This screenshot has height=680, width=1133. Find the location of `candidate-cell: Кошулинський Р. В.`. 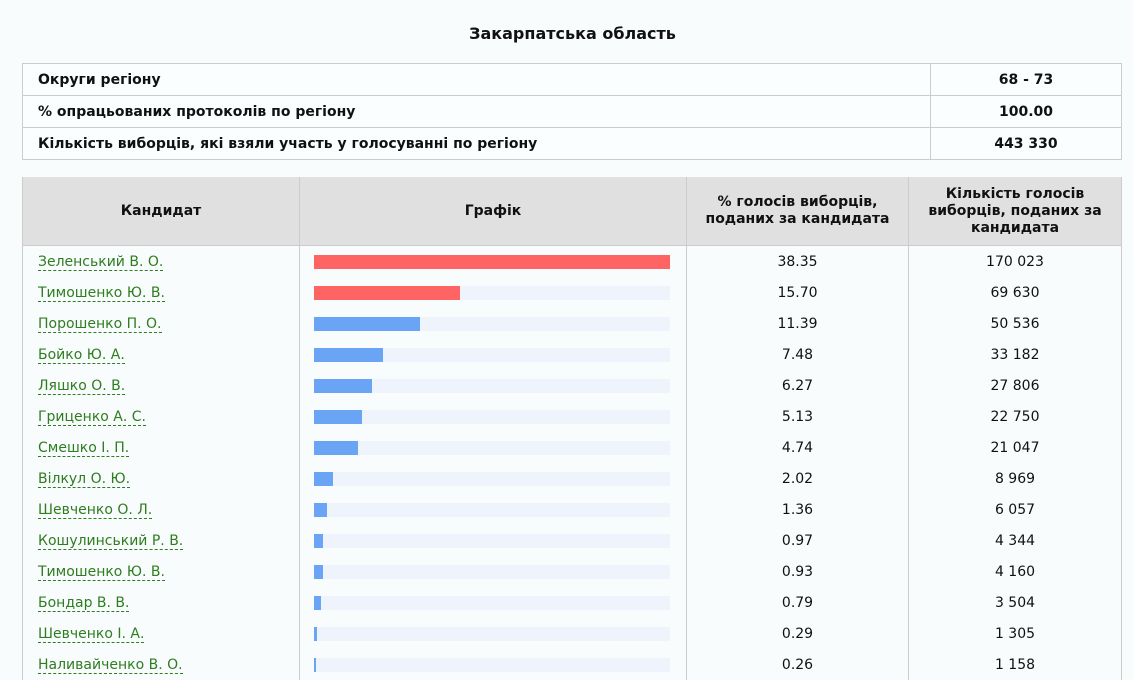

candidate-cell: Кошулинський Р. В. is located at coordinates (161, 540).